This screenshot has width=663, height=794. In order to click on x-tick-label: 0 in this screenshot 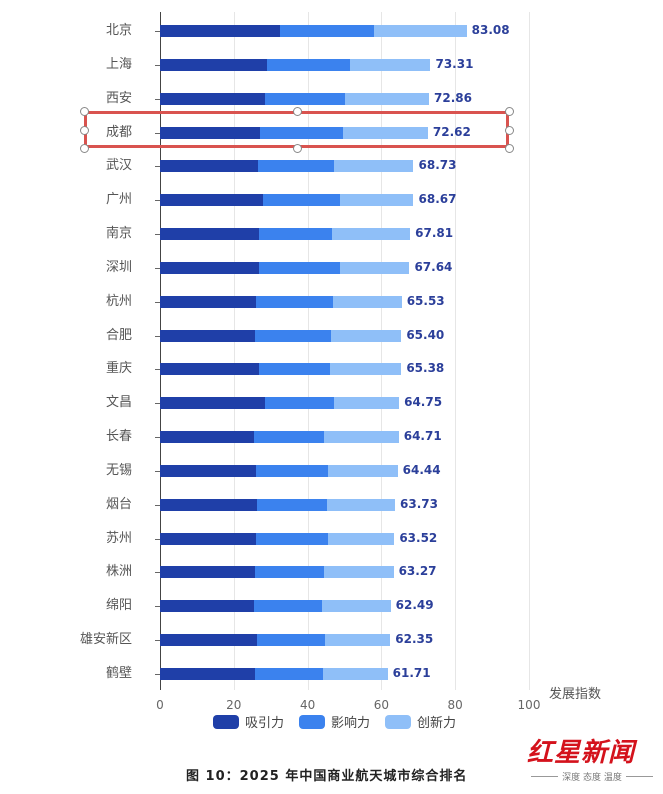, I will do `click(160, 705)`.